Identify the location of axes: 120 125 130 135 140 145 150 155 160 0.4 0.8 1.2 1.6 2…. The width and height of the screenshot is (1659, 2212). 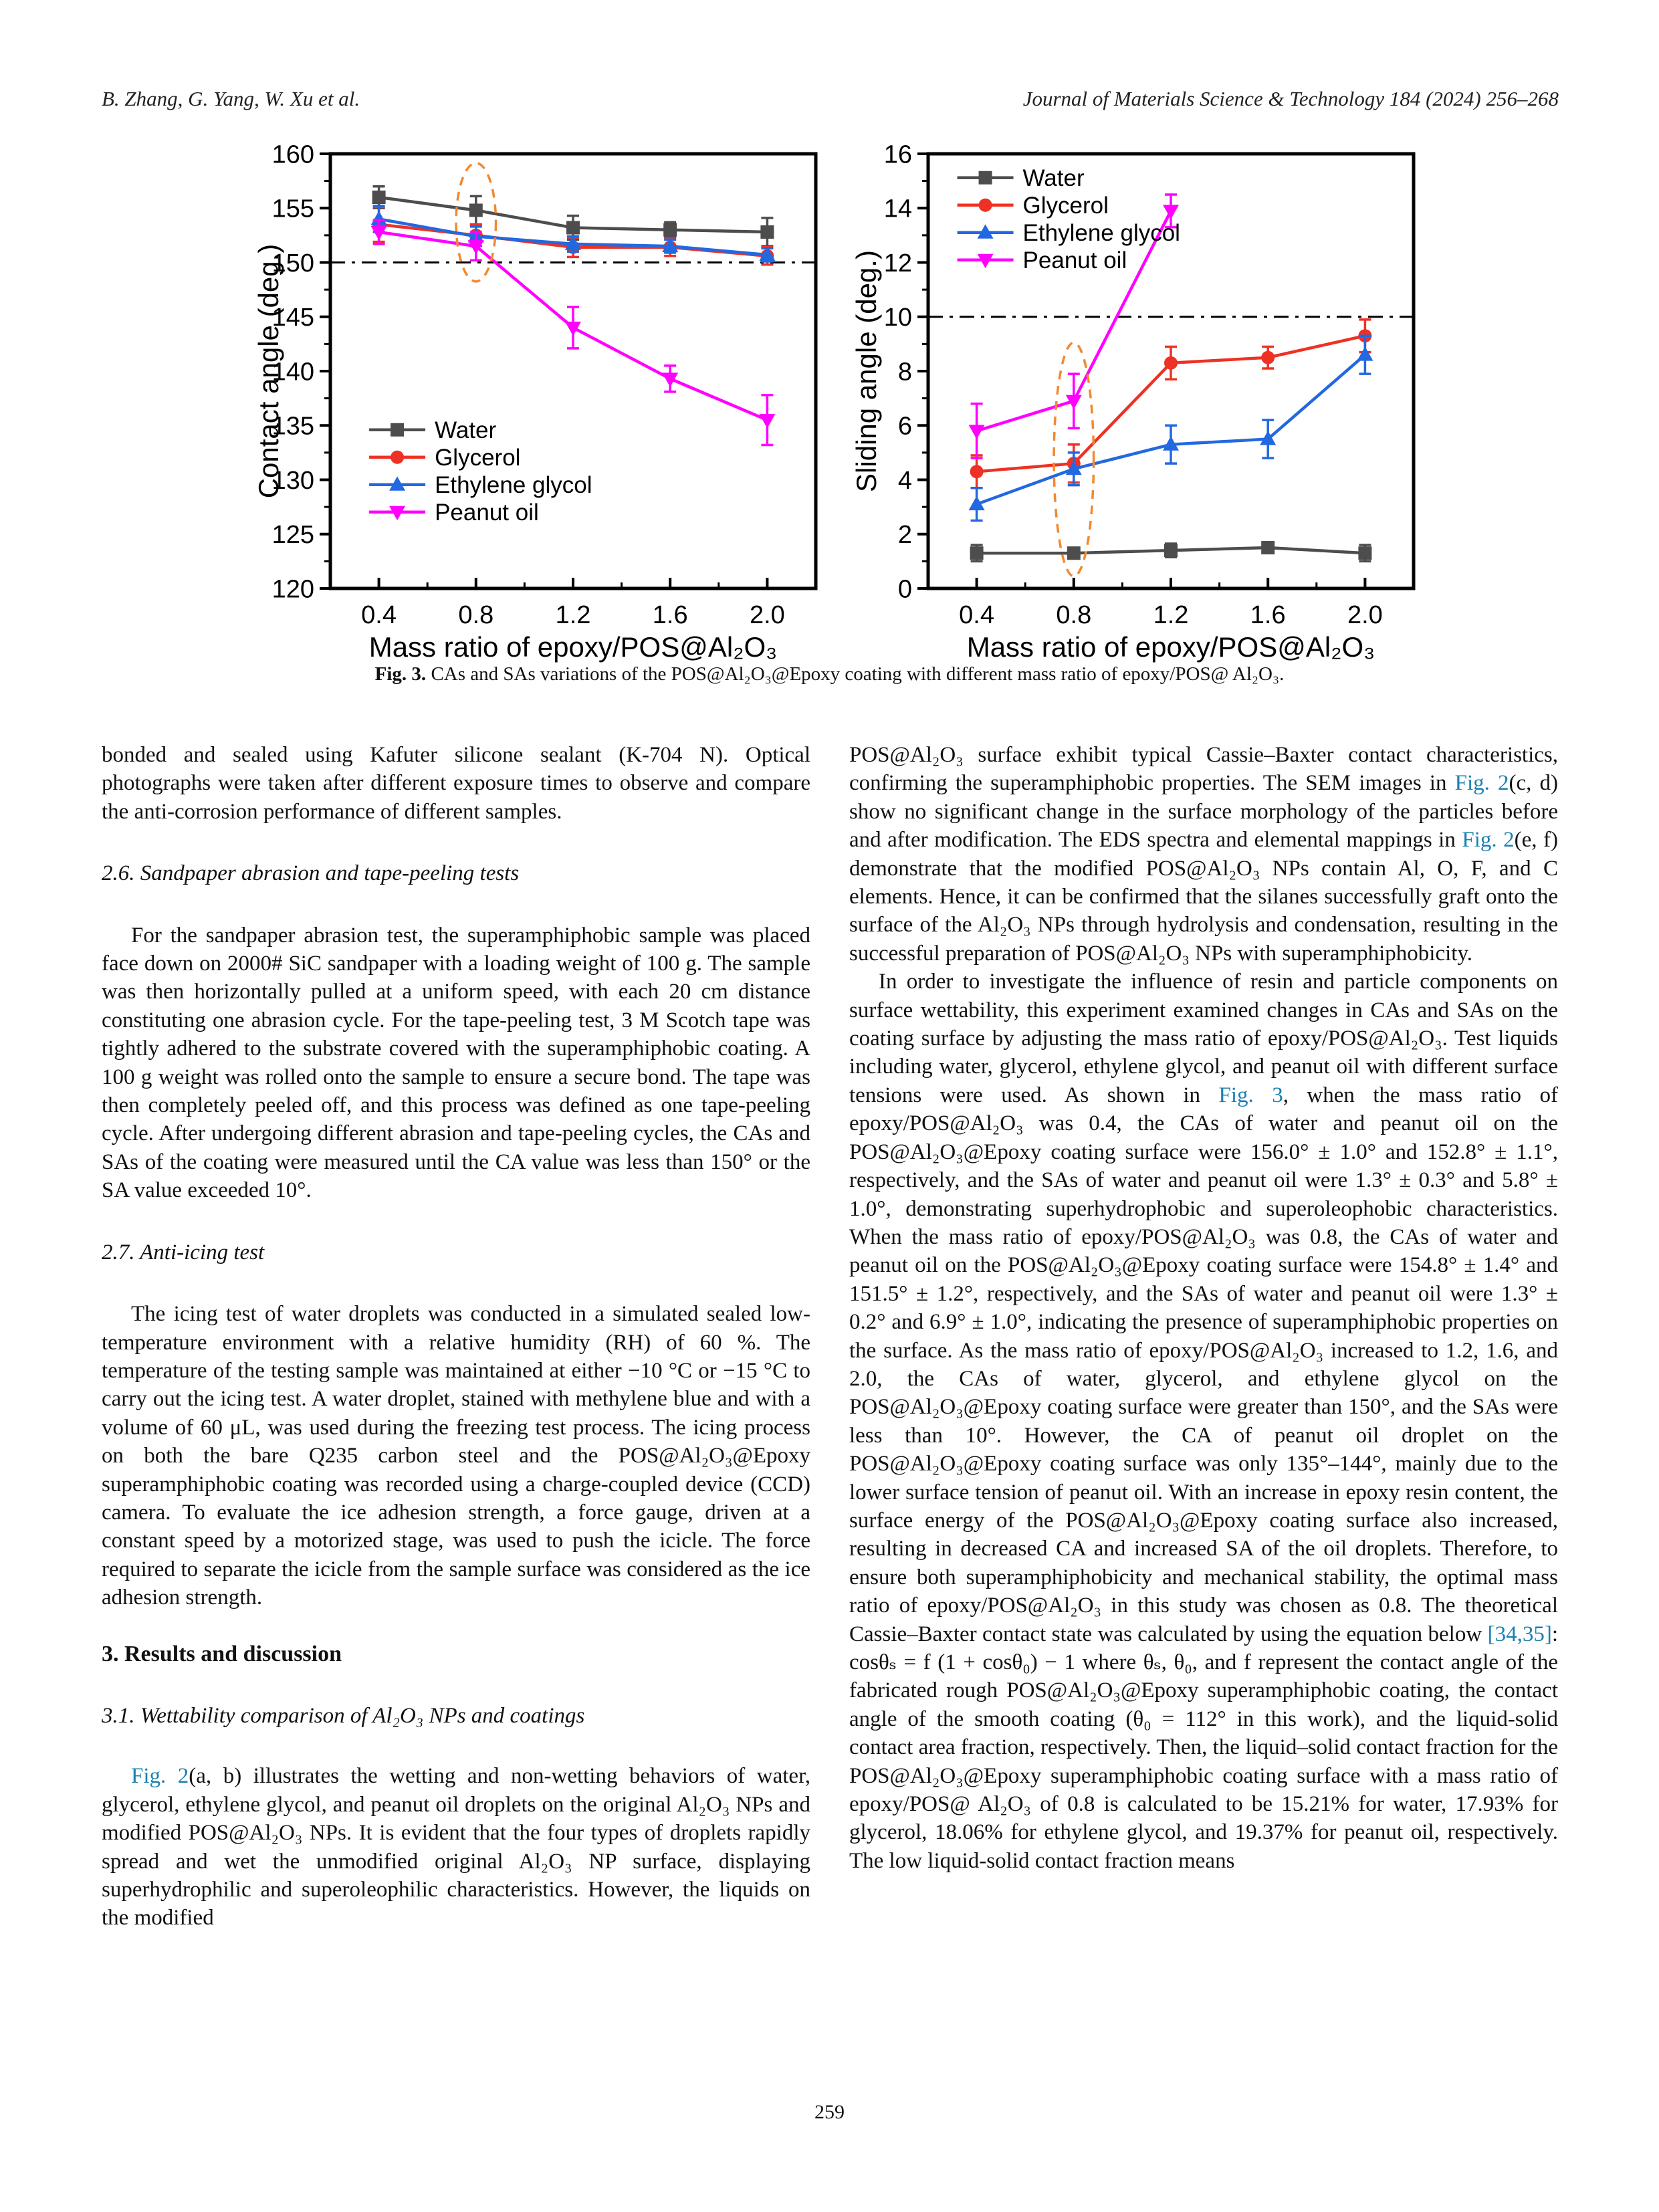
(535, 401).